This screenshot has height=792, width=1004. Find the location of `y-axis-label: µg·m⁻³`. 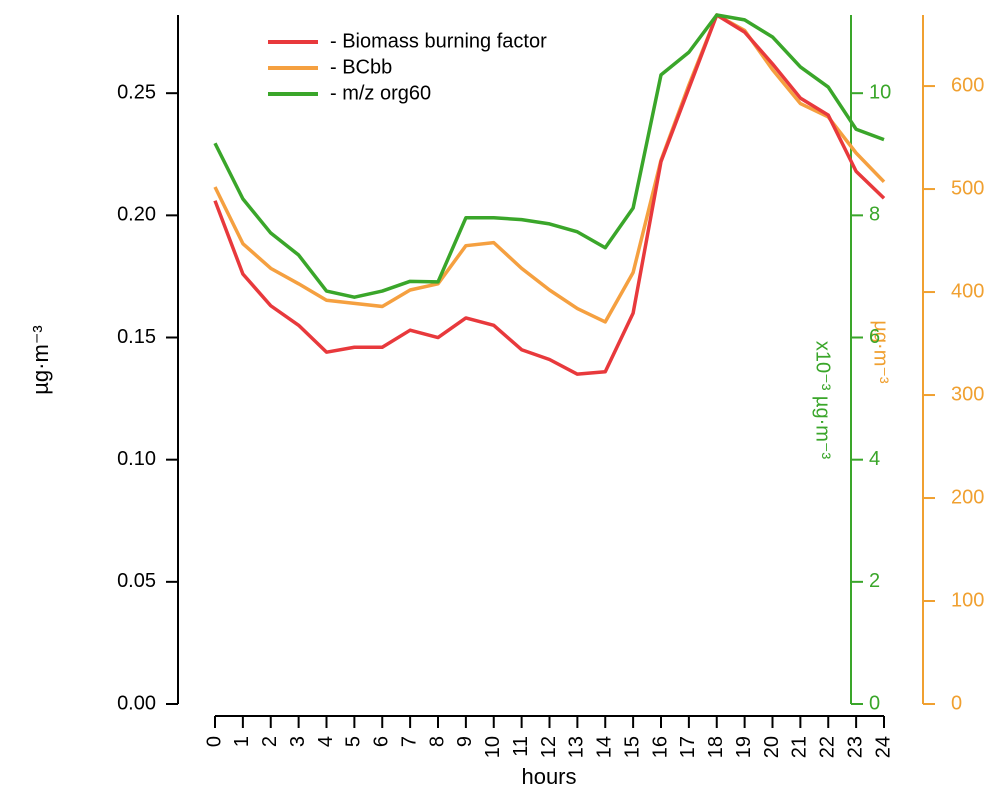

y-axis-label: µg·m⁻³ is located at coordinates (40, 360).